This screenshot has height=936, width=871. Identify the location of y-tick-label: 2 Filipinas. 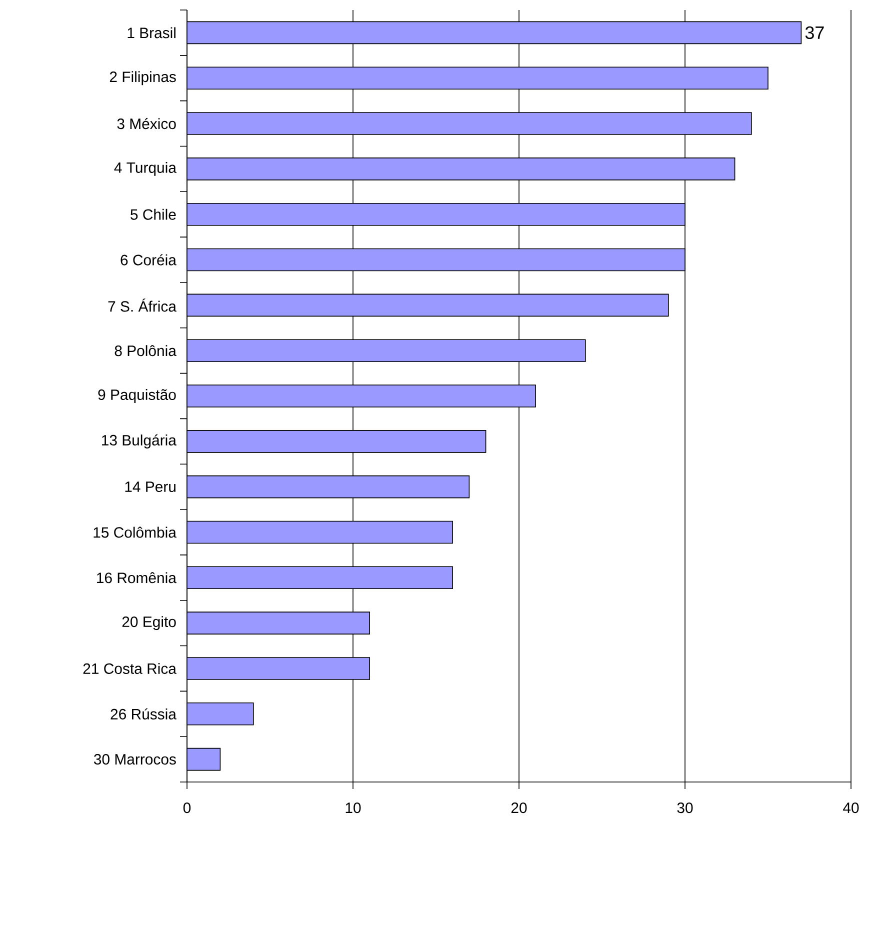
(143, 78).